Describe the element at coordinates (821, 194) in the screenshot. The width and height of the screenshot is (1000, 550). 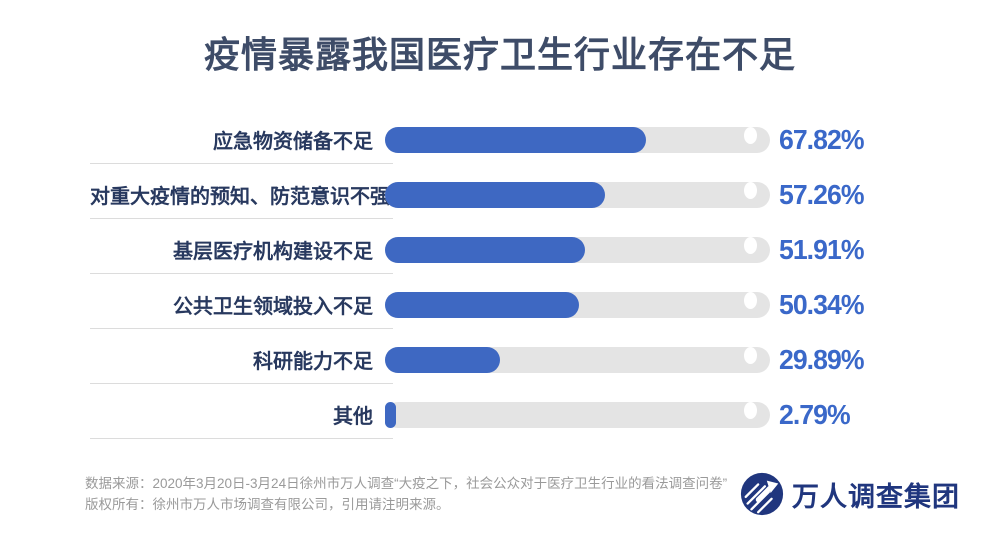
I see `value-label: 57.26%` at that location.